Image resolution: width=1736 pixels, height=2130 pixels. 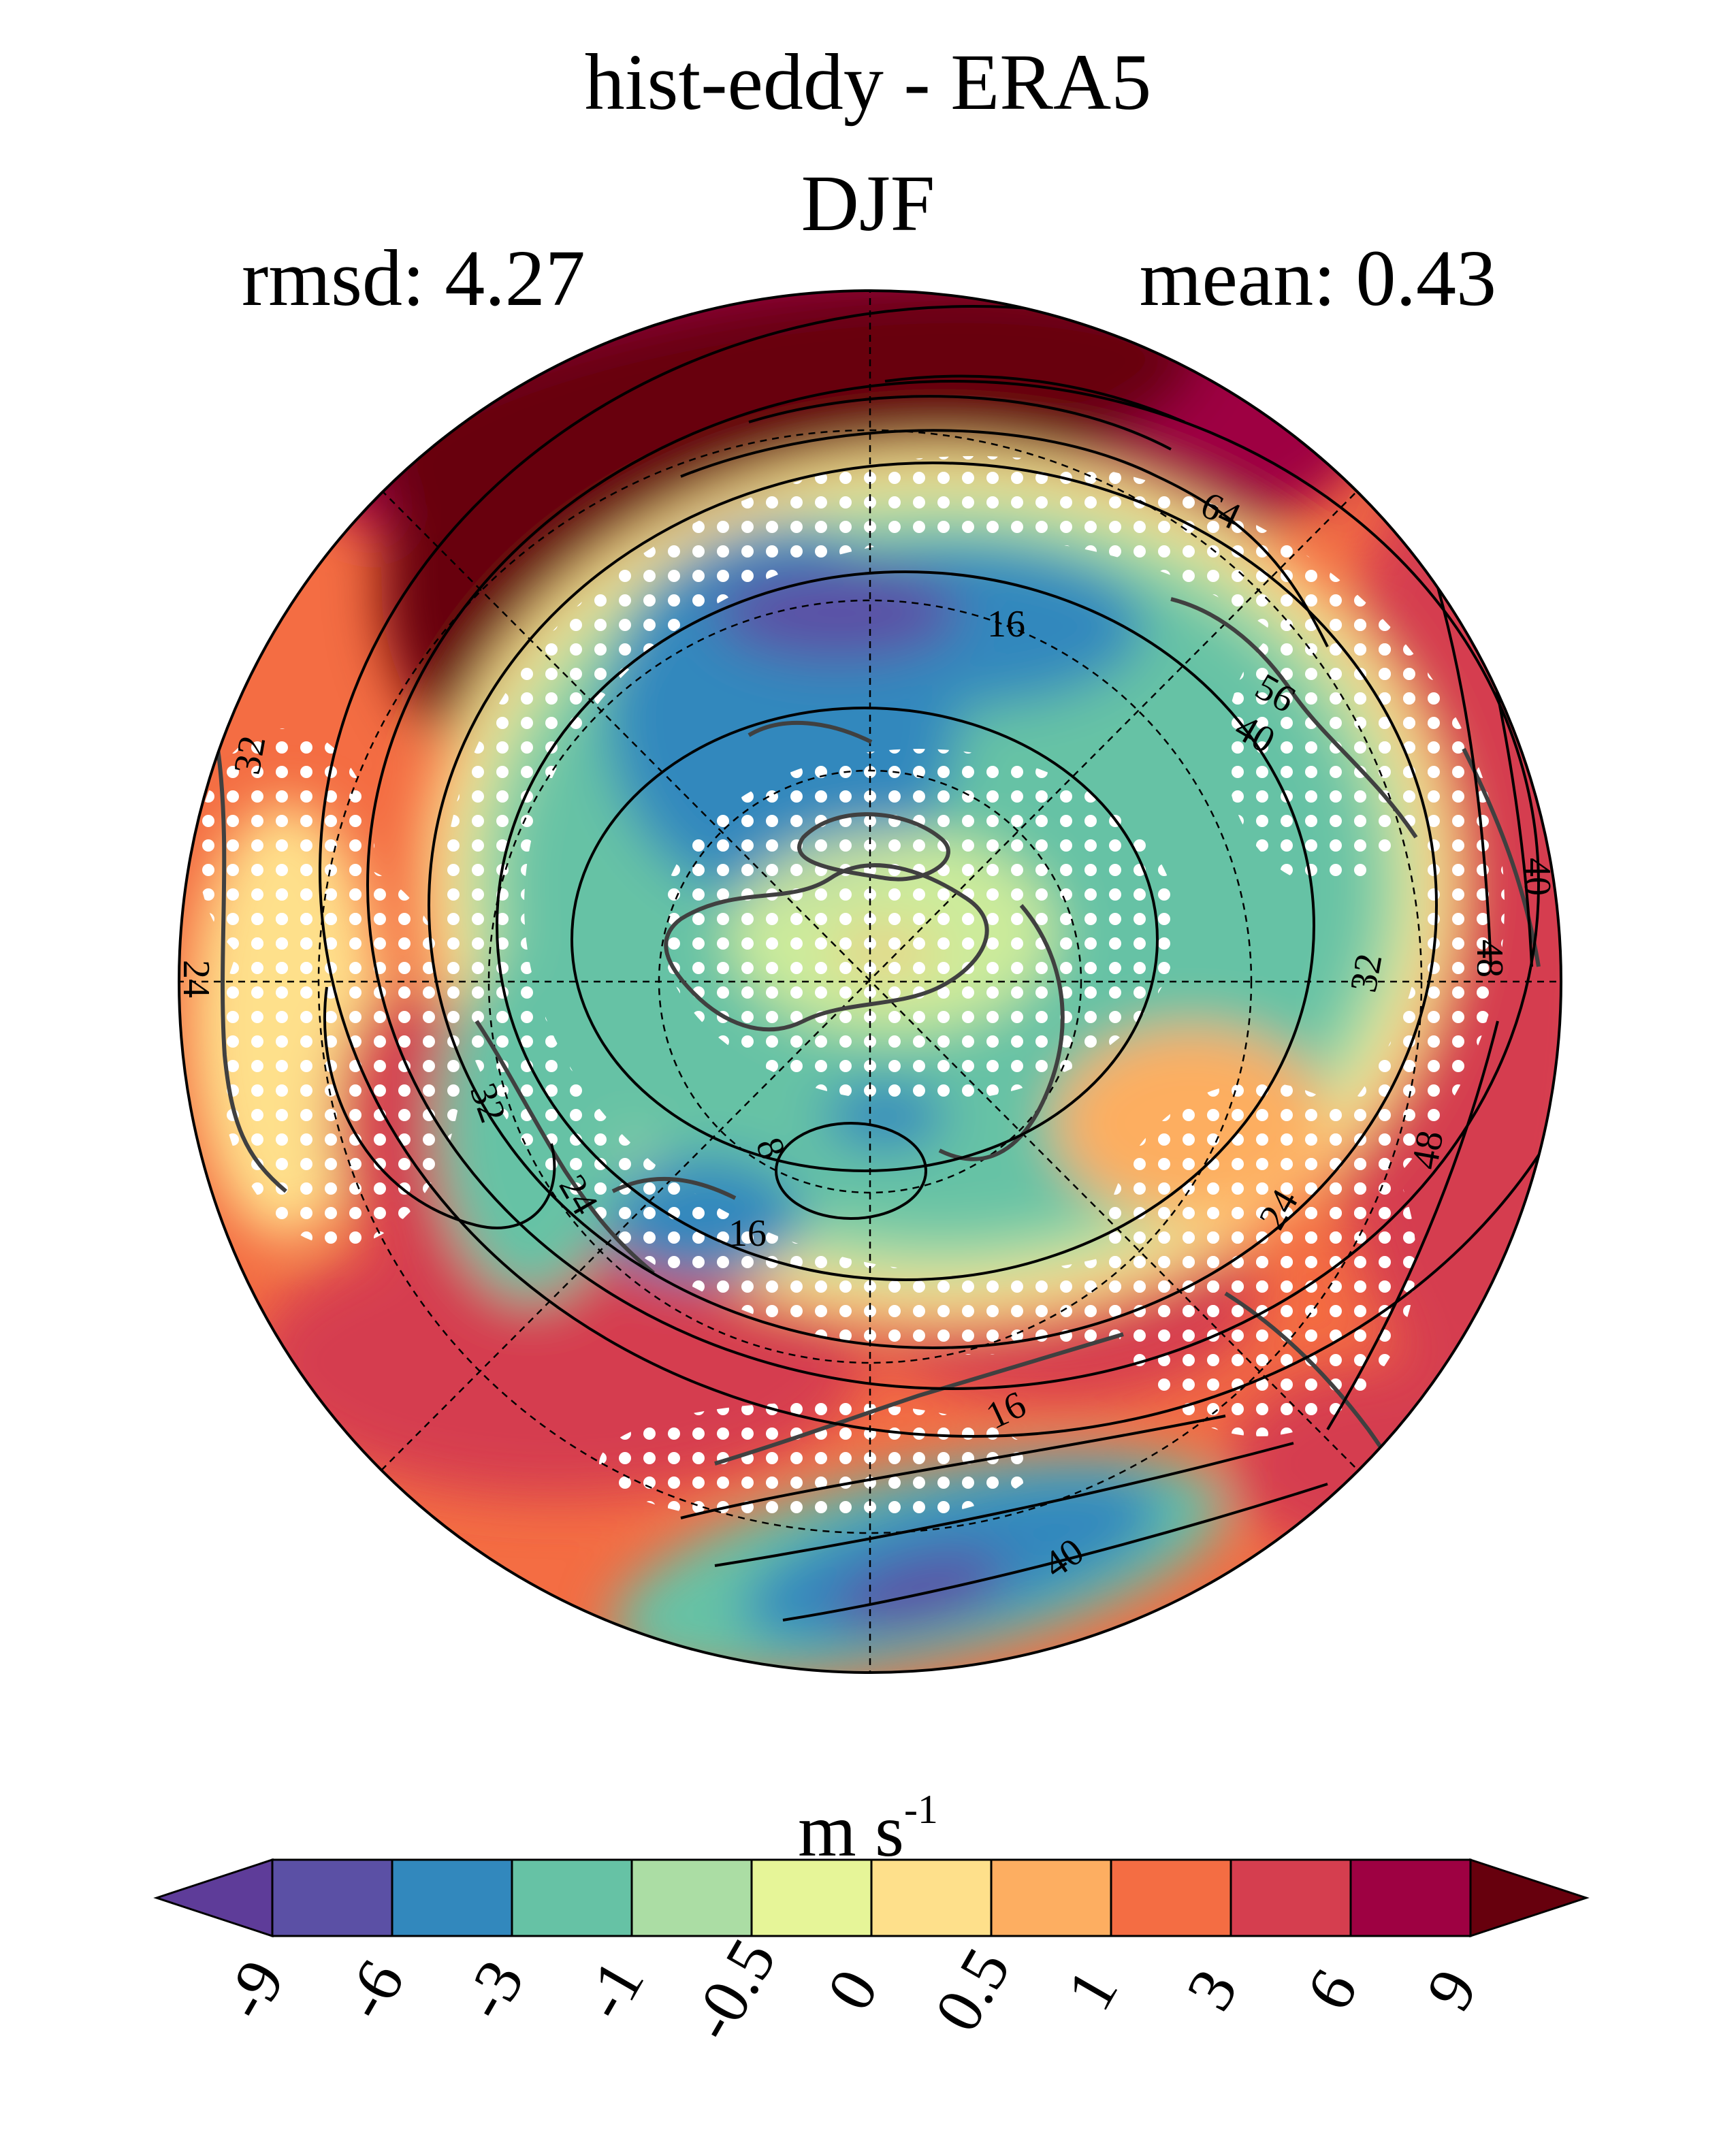 What do you see at coordinates (853, 1989) in the screenshot?
I see `colorbar-tick-label: 0` at bounding box center [853, 1989].